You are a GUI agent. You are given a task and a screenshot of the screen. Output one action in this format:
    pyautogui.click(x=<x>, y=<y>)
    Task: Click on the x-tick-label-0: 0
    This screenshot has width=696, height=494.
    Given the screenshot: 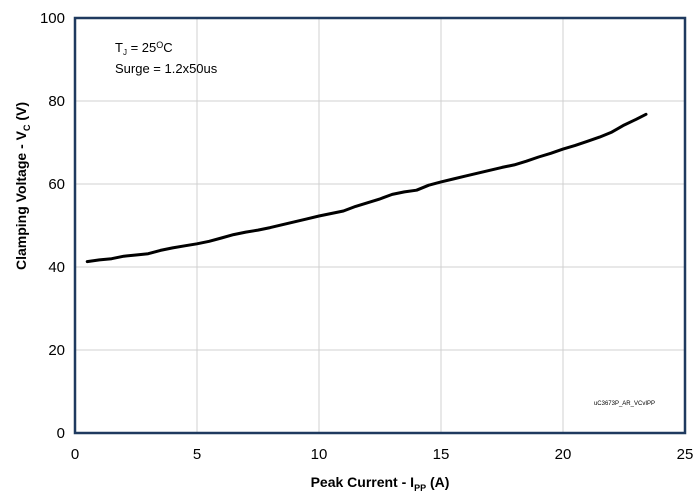 What is the action you would take?
    pyautogui.click(x=75, y=454)
    